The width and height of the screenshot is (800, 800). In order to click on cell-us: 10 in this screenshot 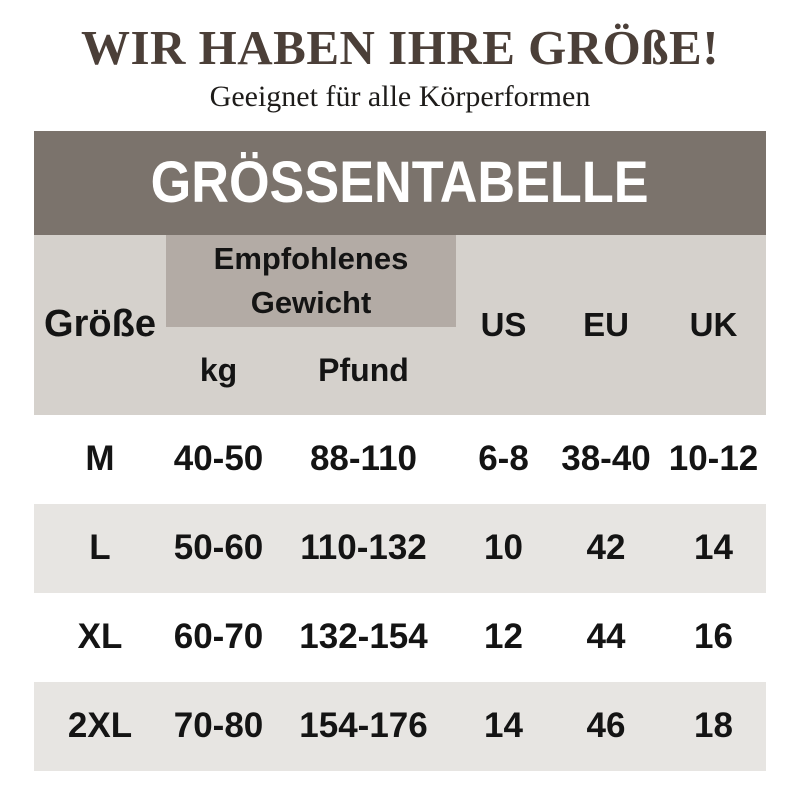, I will do `click(503, 548)`.